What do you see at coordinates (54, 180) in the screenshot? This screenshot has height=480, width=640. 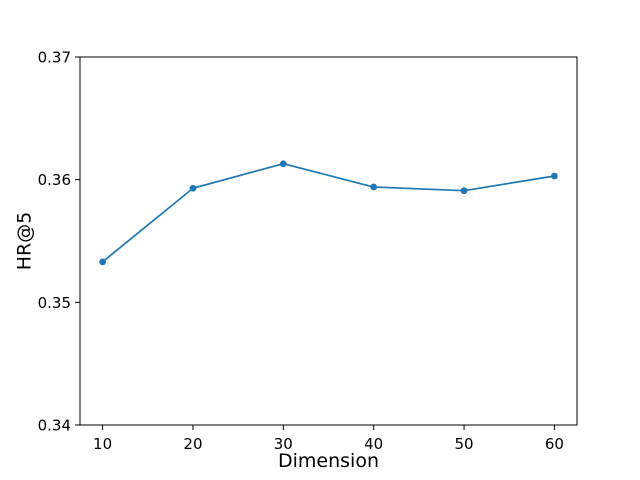 I see `y-tick-label: 0.36` at bounding box center [54, 180].